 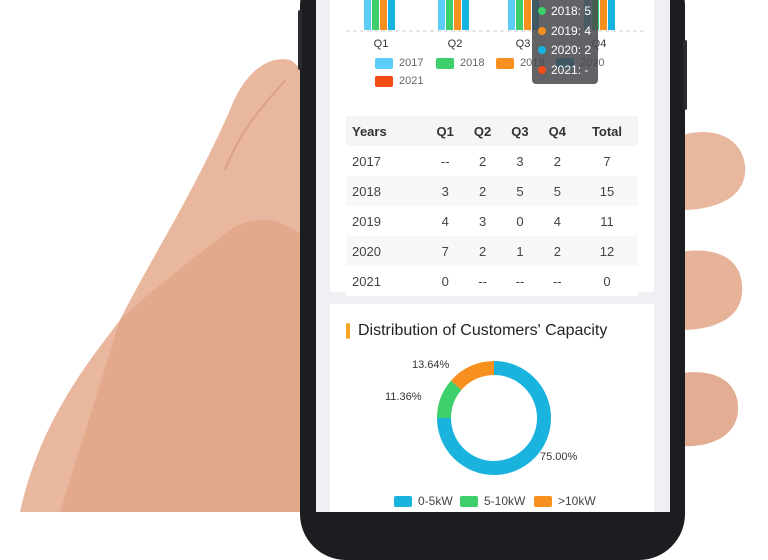 What do you see at coordinates (606, 161) in the screenshot?
I see `table-cell: 7` at bounding box center [606, 161].